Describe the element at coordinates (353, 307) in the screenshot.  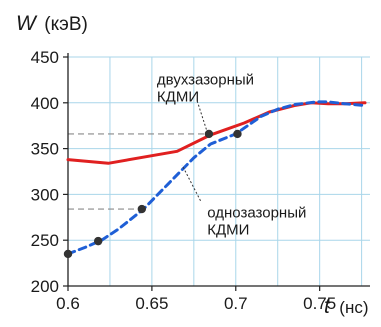
I see `x-axis-unit: (нс)` at that location.